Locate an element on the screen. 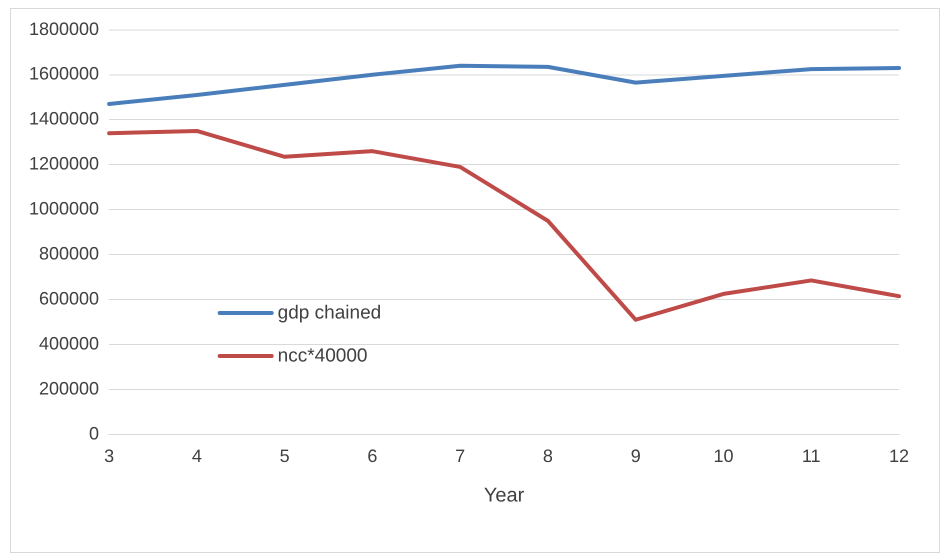 The image size is (944, 553). y-tick-label: 0 is located at coordinates (94, 433).